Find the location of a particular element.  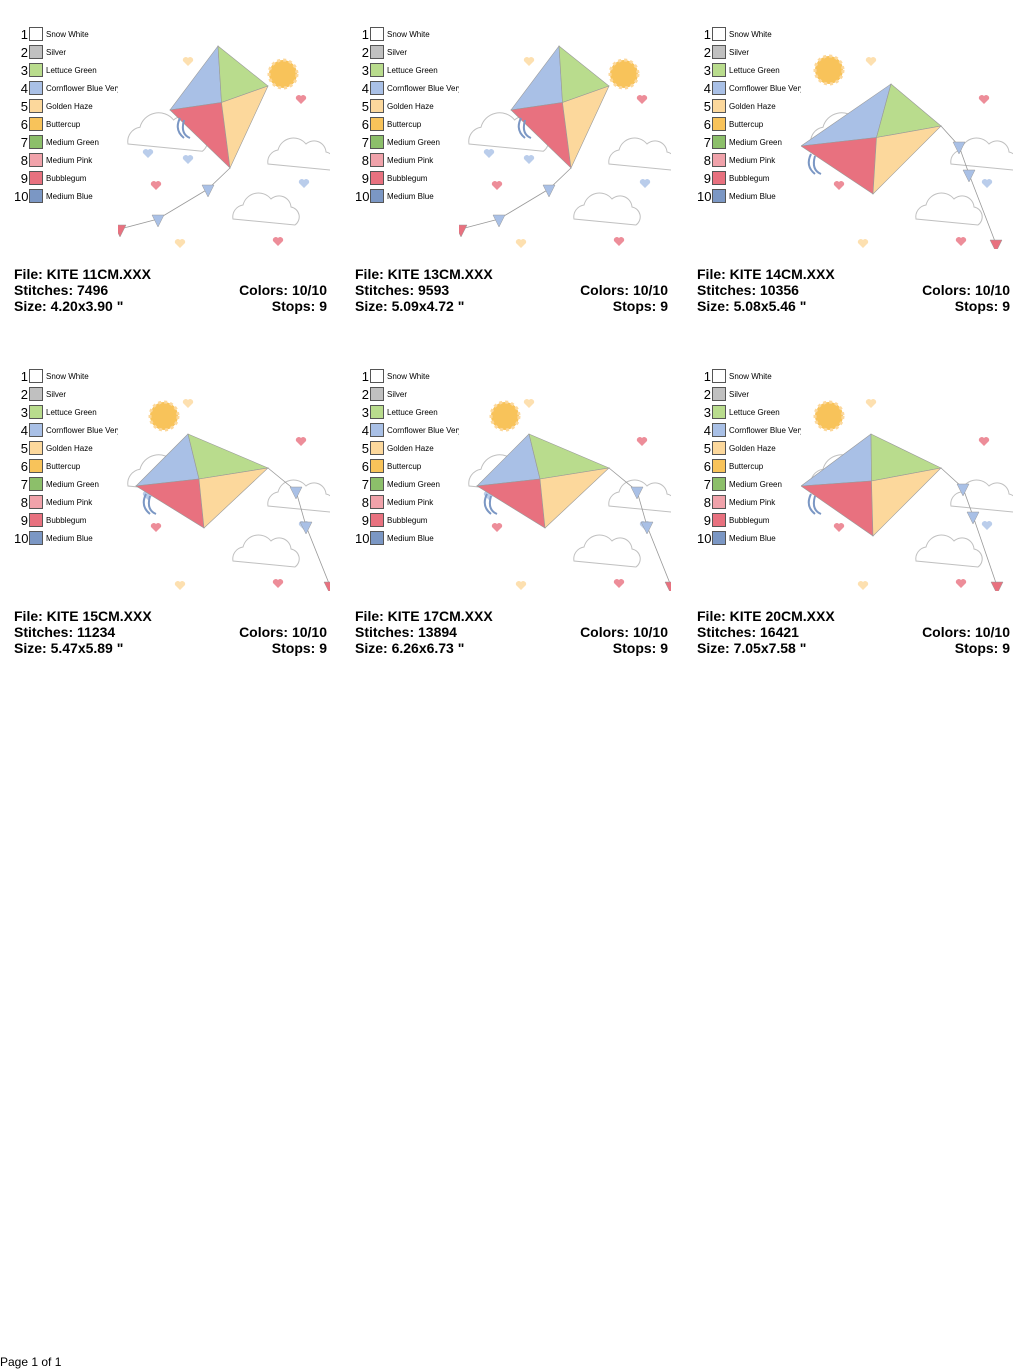

color-name: Snow White is located at coordinates (750, 34).